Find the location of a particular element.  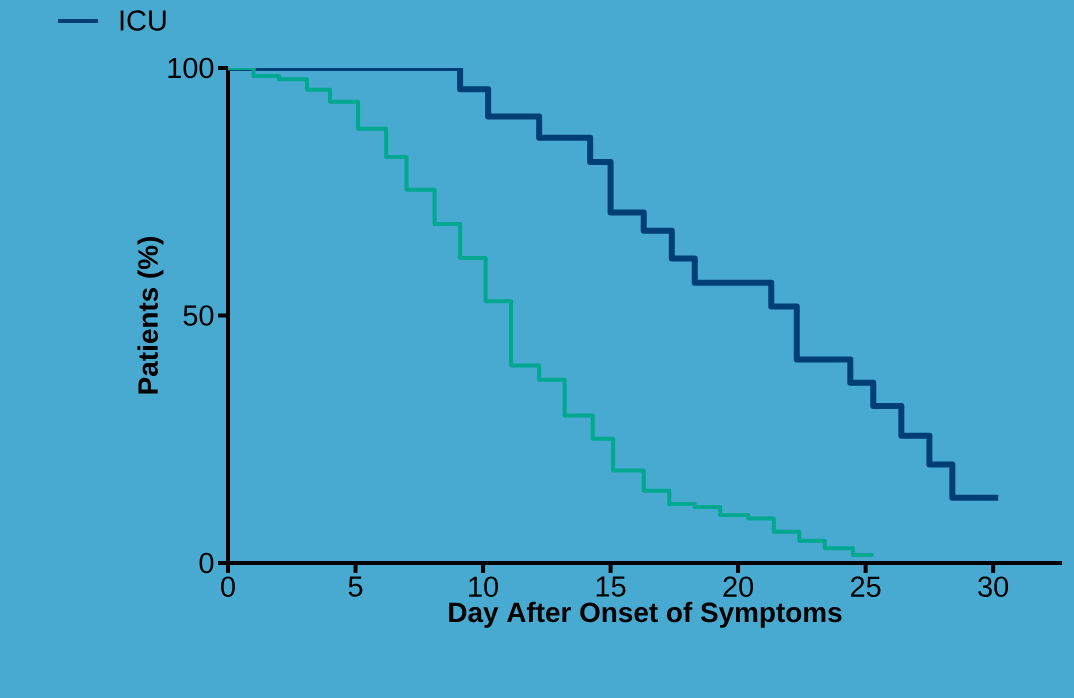

x-tick-label: 30 is located at coordinates (993, 586).